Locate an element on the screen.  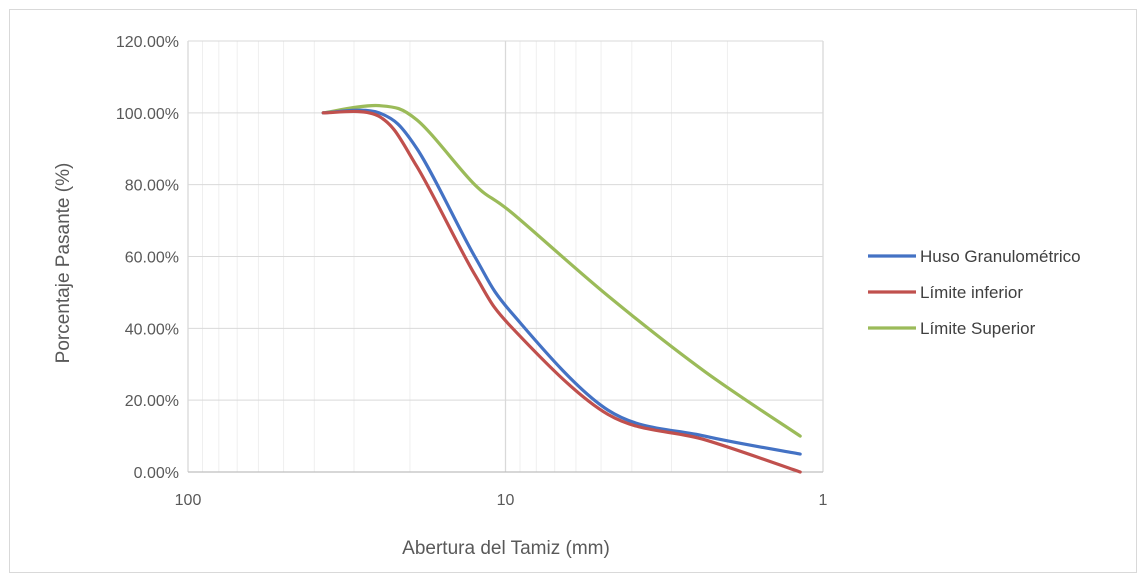
legend-label: Límite inferior is located at coordinates (971, 292).